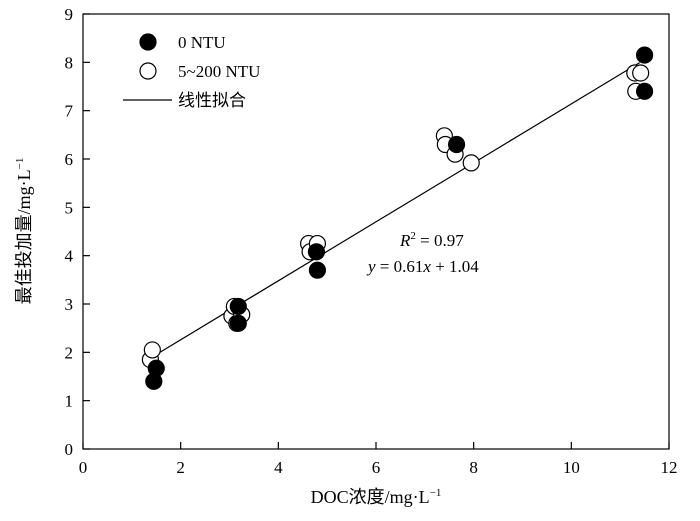  I want to click on x-tick-label: 0, so click(83, 467).